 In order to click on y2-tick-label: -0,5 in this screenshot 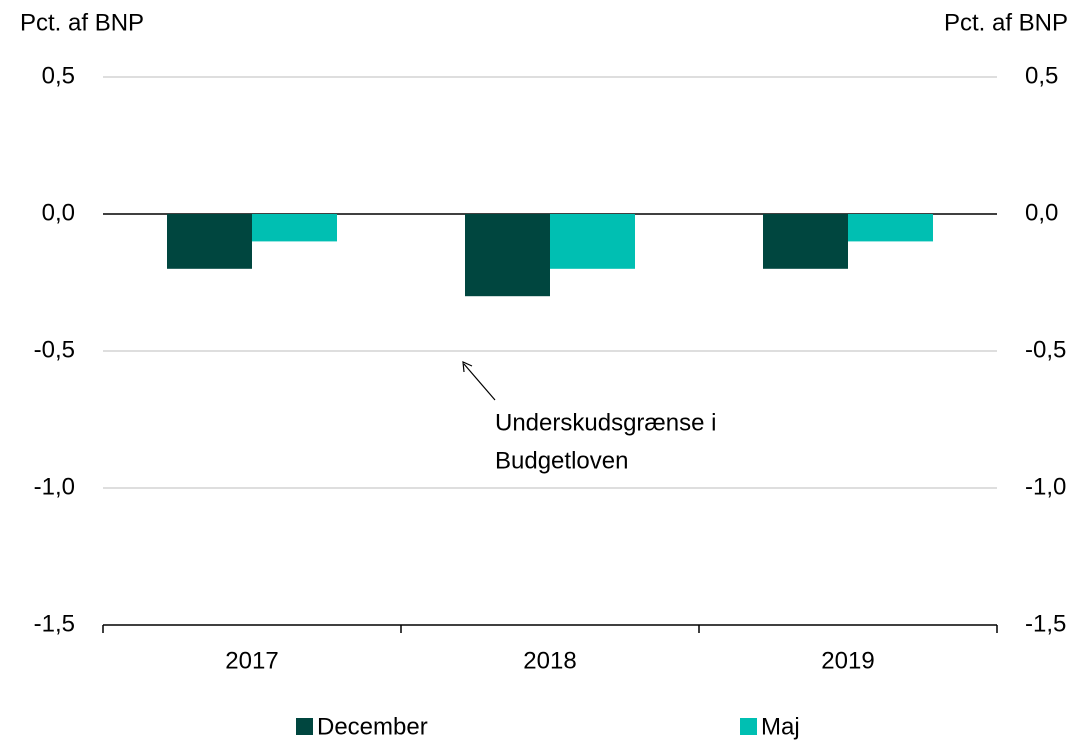, I will do `click(1045, 349)`.